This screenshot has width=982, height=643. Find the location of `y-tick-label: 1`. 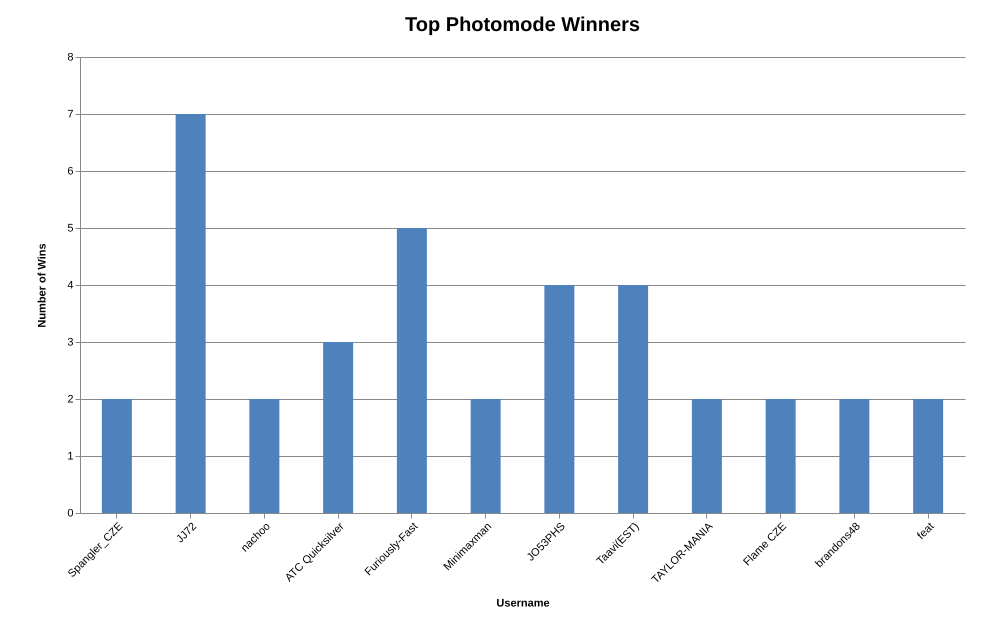

y-tick-label: 1 is located at coordinates (70, 456).